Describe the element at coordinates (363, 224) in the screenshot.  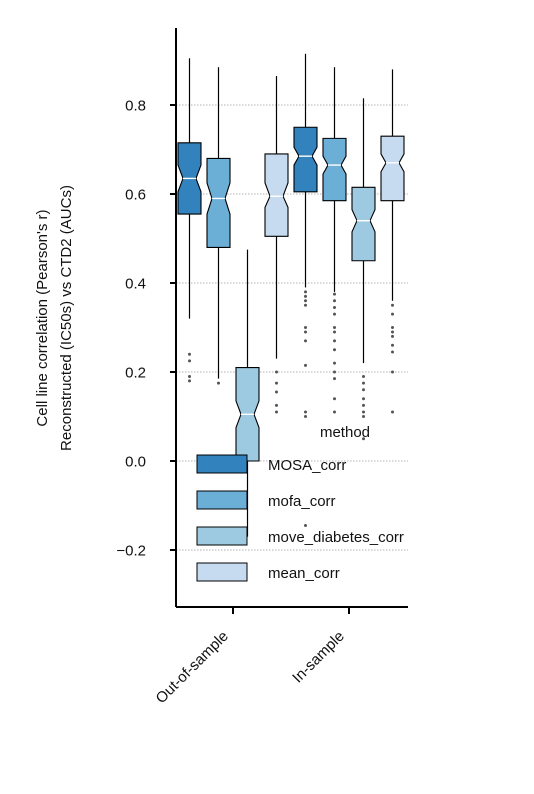
I see `box-move_diabetes_corr` at that location.